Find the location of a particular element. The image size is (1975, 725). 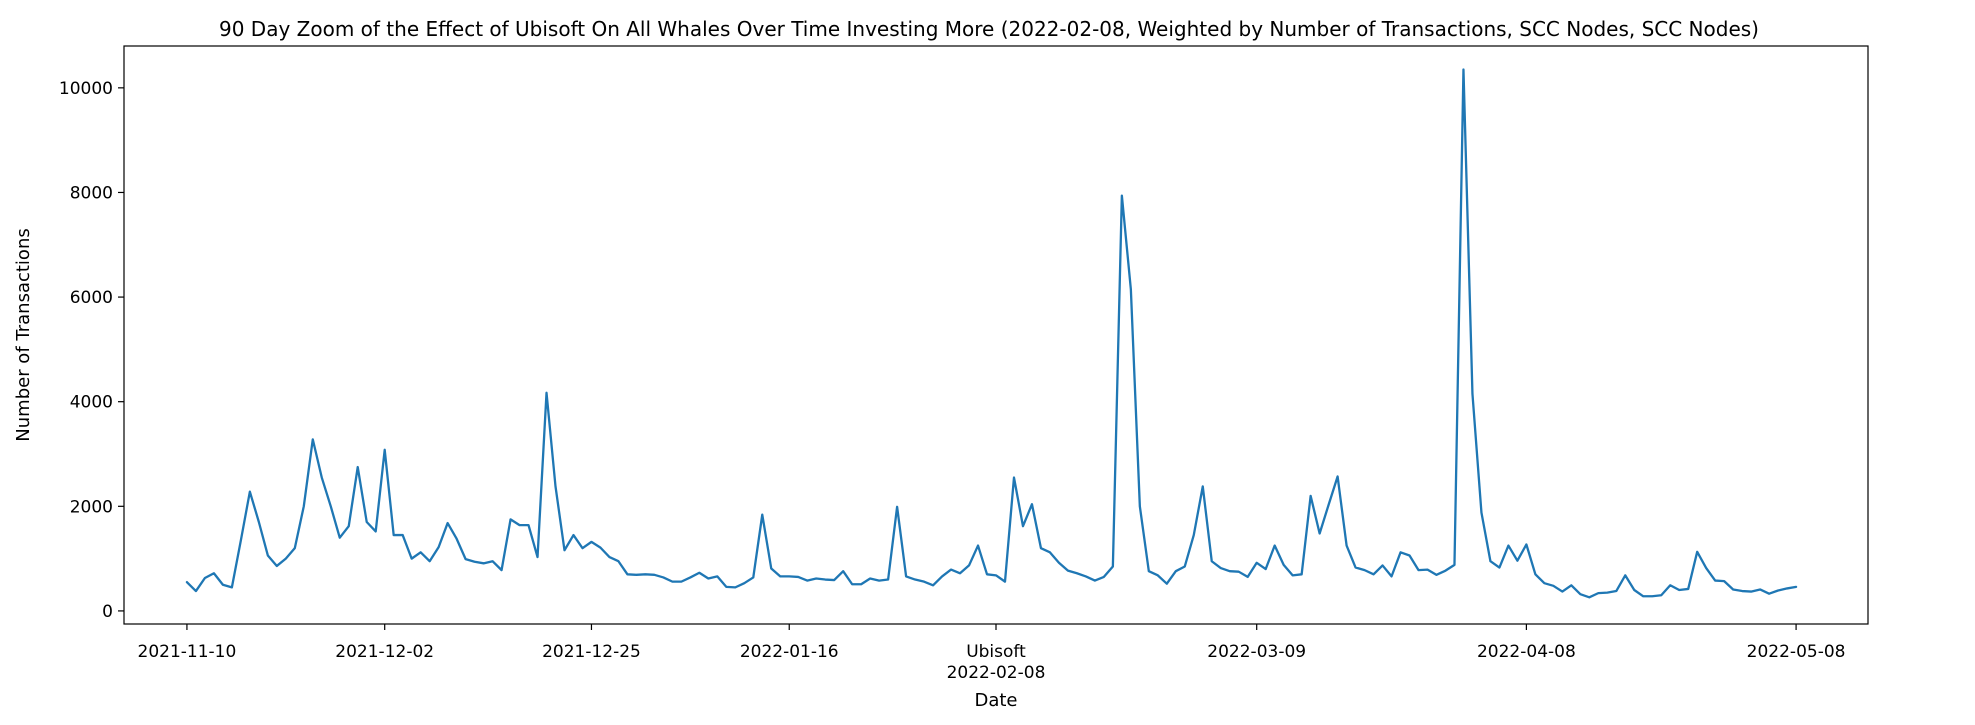

x-tick-label: 2021-11-10 is located at coordinates (187, 652).